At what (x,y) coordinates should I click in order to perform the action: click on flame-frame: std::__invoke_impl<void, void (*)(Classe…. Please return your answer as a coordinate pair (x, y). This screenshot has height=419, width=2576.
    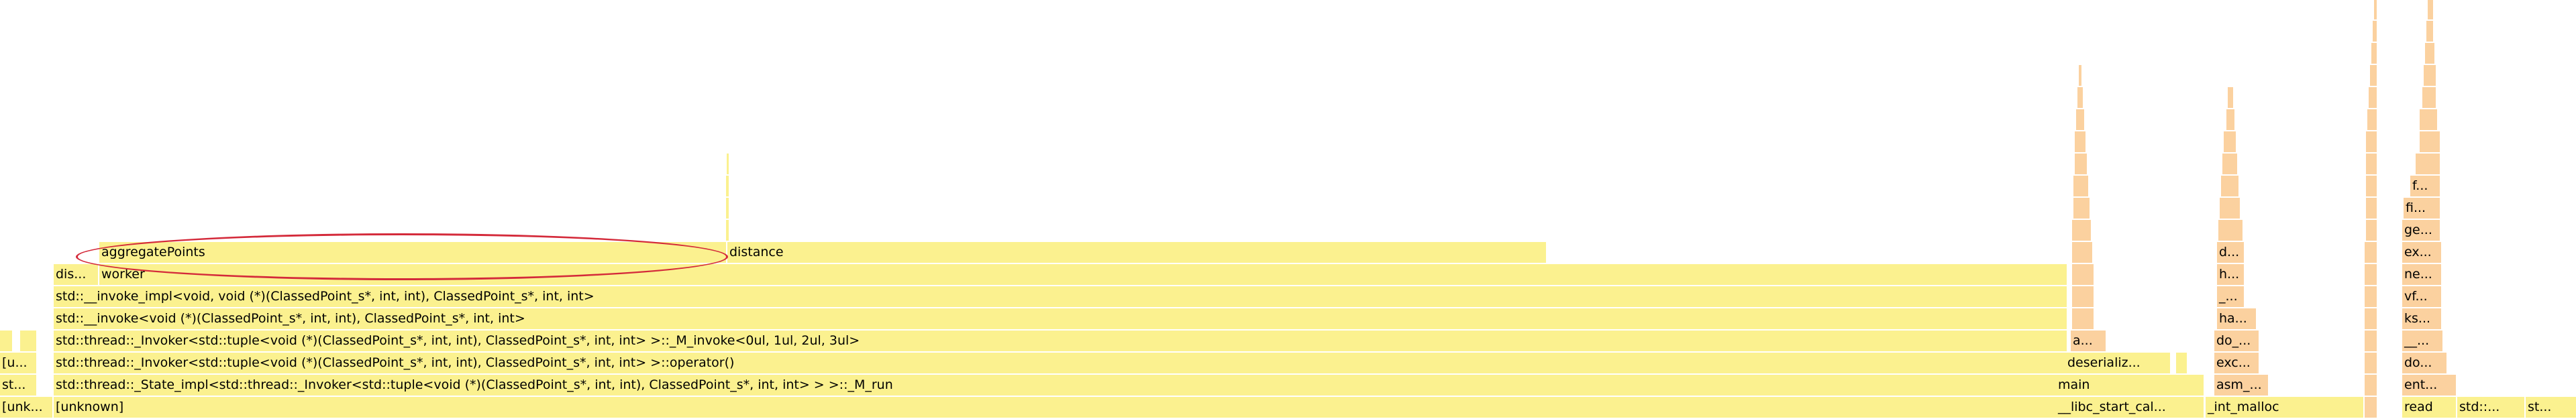
    Looking at the image, I should click on (1060, 296).